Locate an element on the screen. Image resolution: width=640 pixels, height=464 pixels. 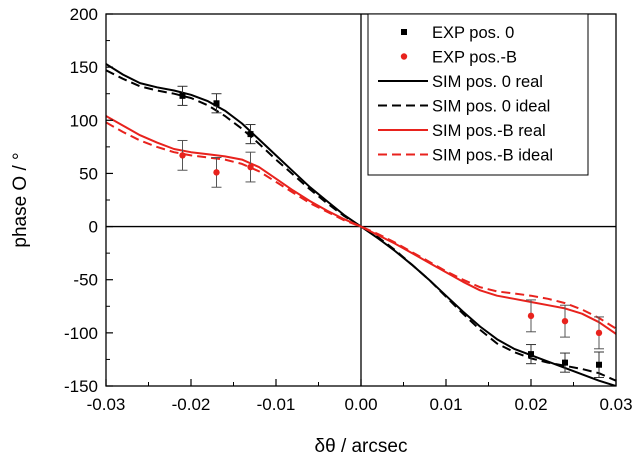
x-tick-label: -0.01 is located at coordinates (276, 404).